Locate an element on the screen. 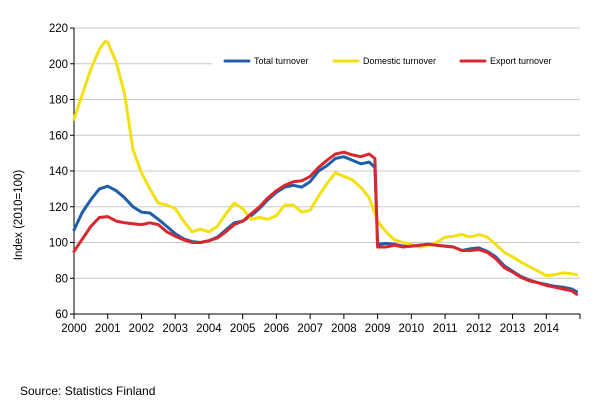  x-tick-label: 2007 is located at coordinates (310, 329).